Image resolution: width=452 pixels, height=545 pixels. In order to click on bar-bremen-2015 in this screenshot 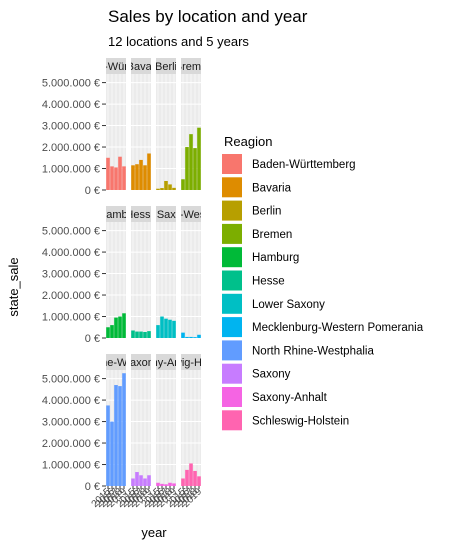, I will do `click(183, 184)`.